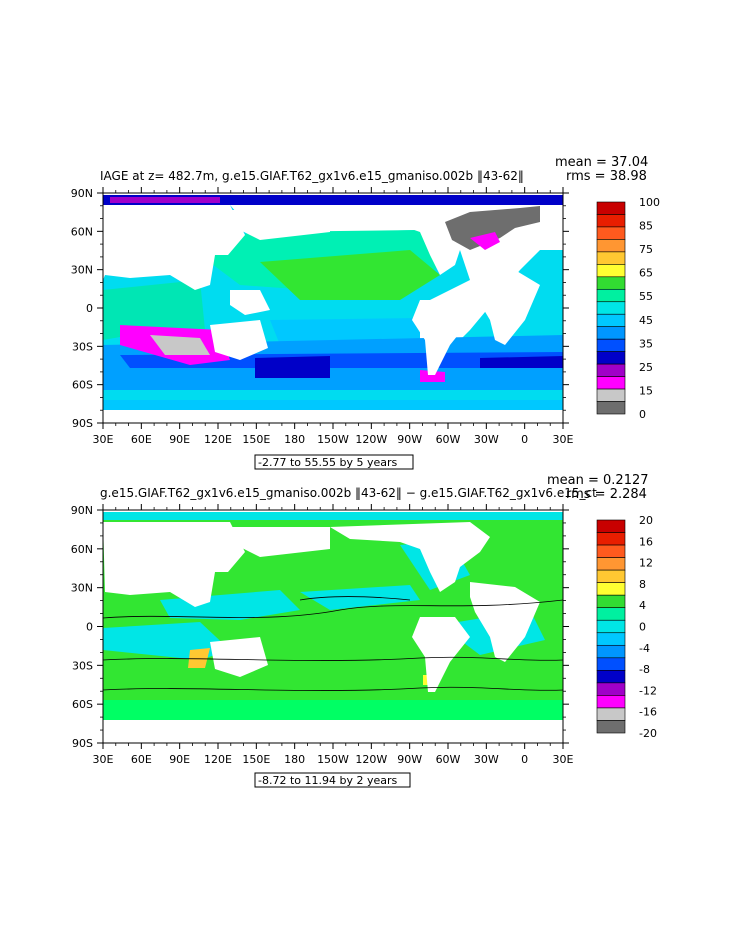  I want to click on colorbar-label: 15, so click(646, 390).